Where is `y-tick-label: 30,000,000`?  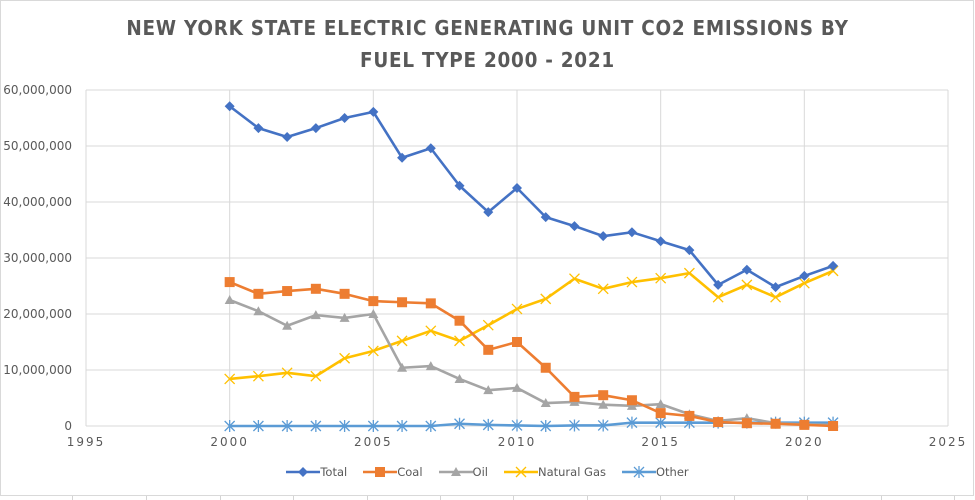 y-tick-label: 30,000,000 is located at coordinates (37, 258).